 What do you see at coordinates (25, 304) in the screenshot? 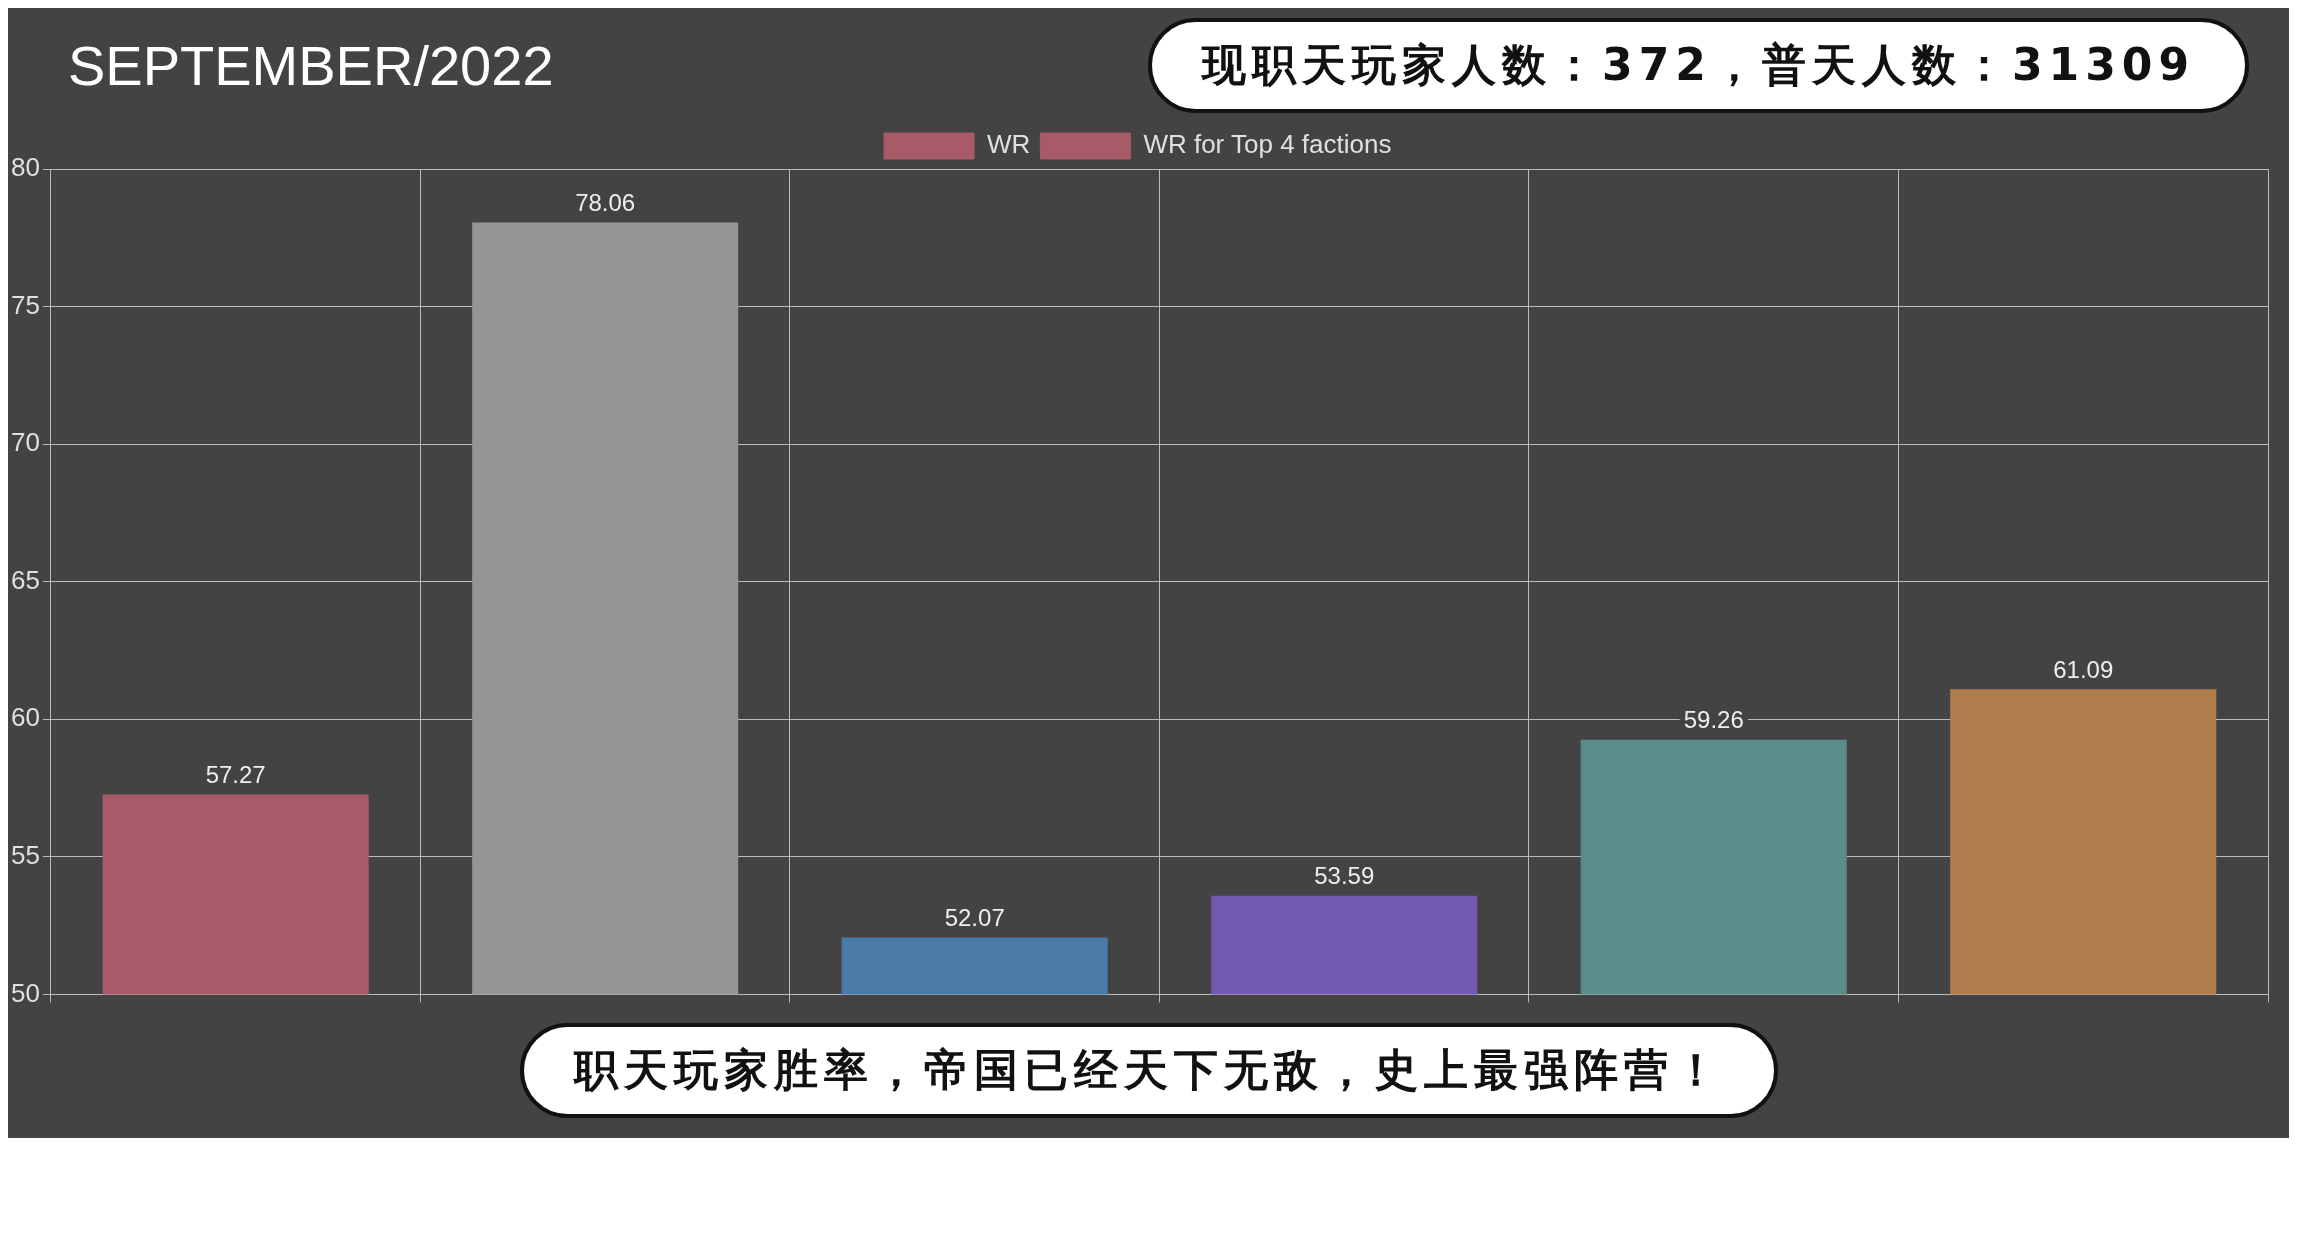
I see `y-tick-label: 75` at bounding box center [25, 304].